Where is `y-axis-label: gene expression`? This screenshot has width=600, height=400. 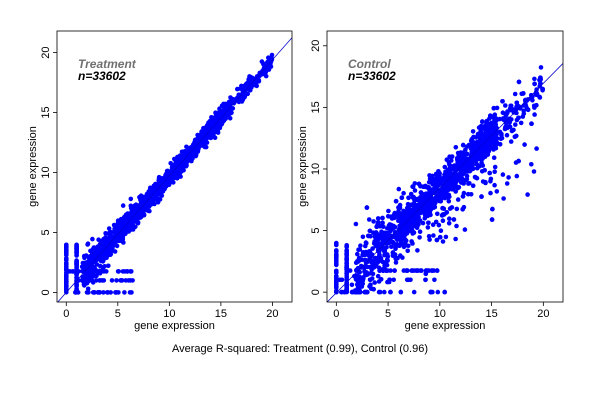
y-axis-label: gene expression is located at coordinates (33, 166).